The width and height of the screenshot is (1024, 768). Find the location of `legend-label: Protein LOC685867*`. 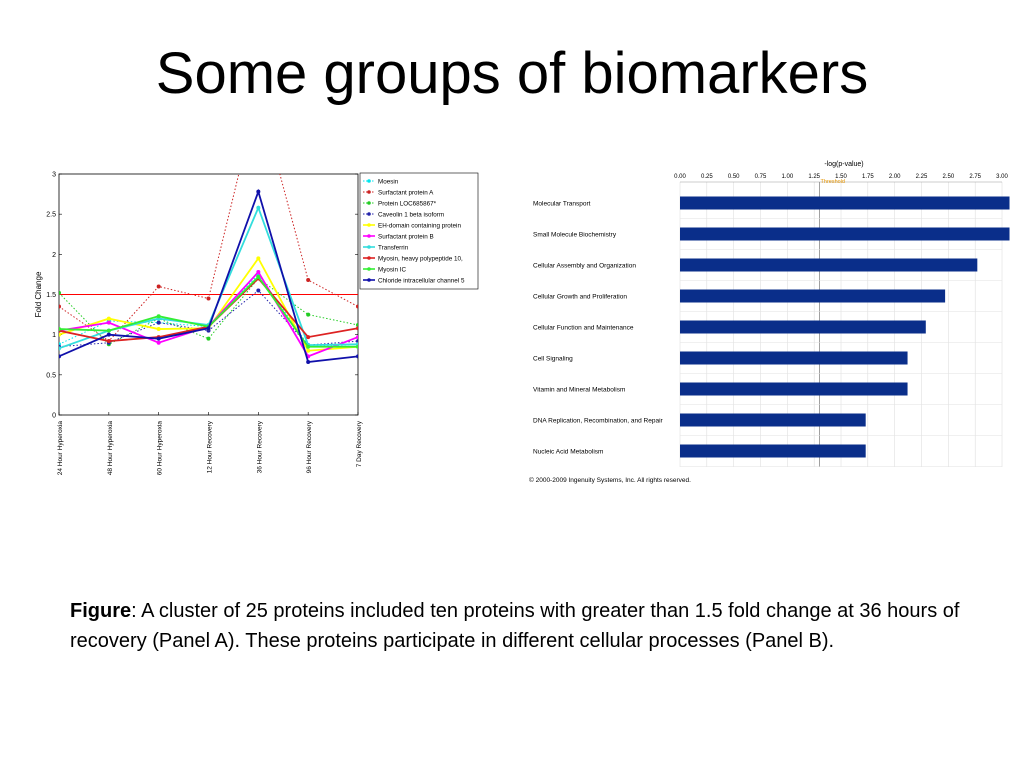

legend-label: Protein LOC685867* is located at coordinates (407, 203).